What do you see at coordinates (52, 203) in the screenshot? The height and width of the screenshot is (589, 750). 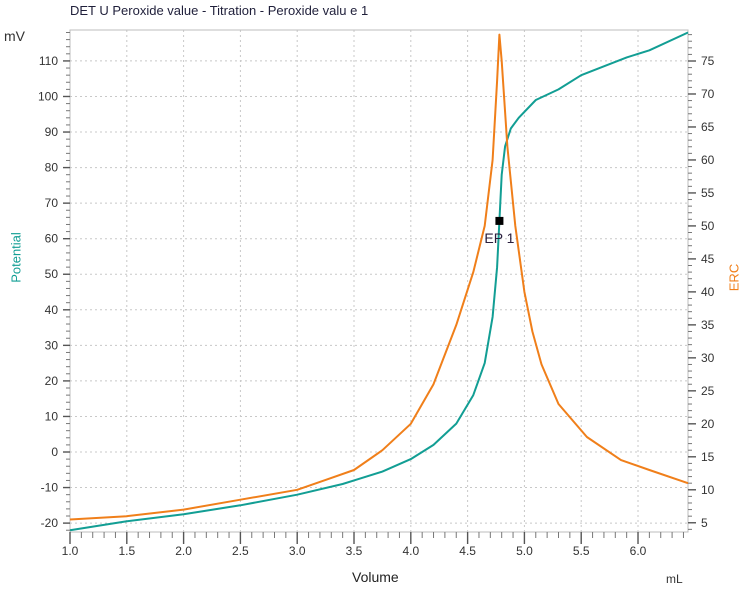 I see `y-tick-label: 70` at bounding box center [52, 203].